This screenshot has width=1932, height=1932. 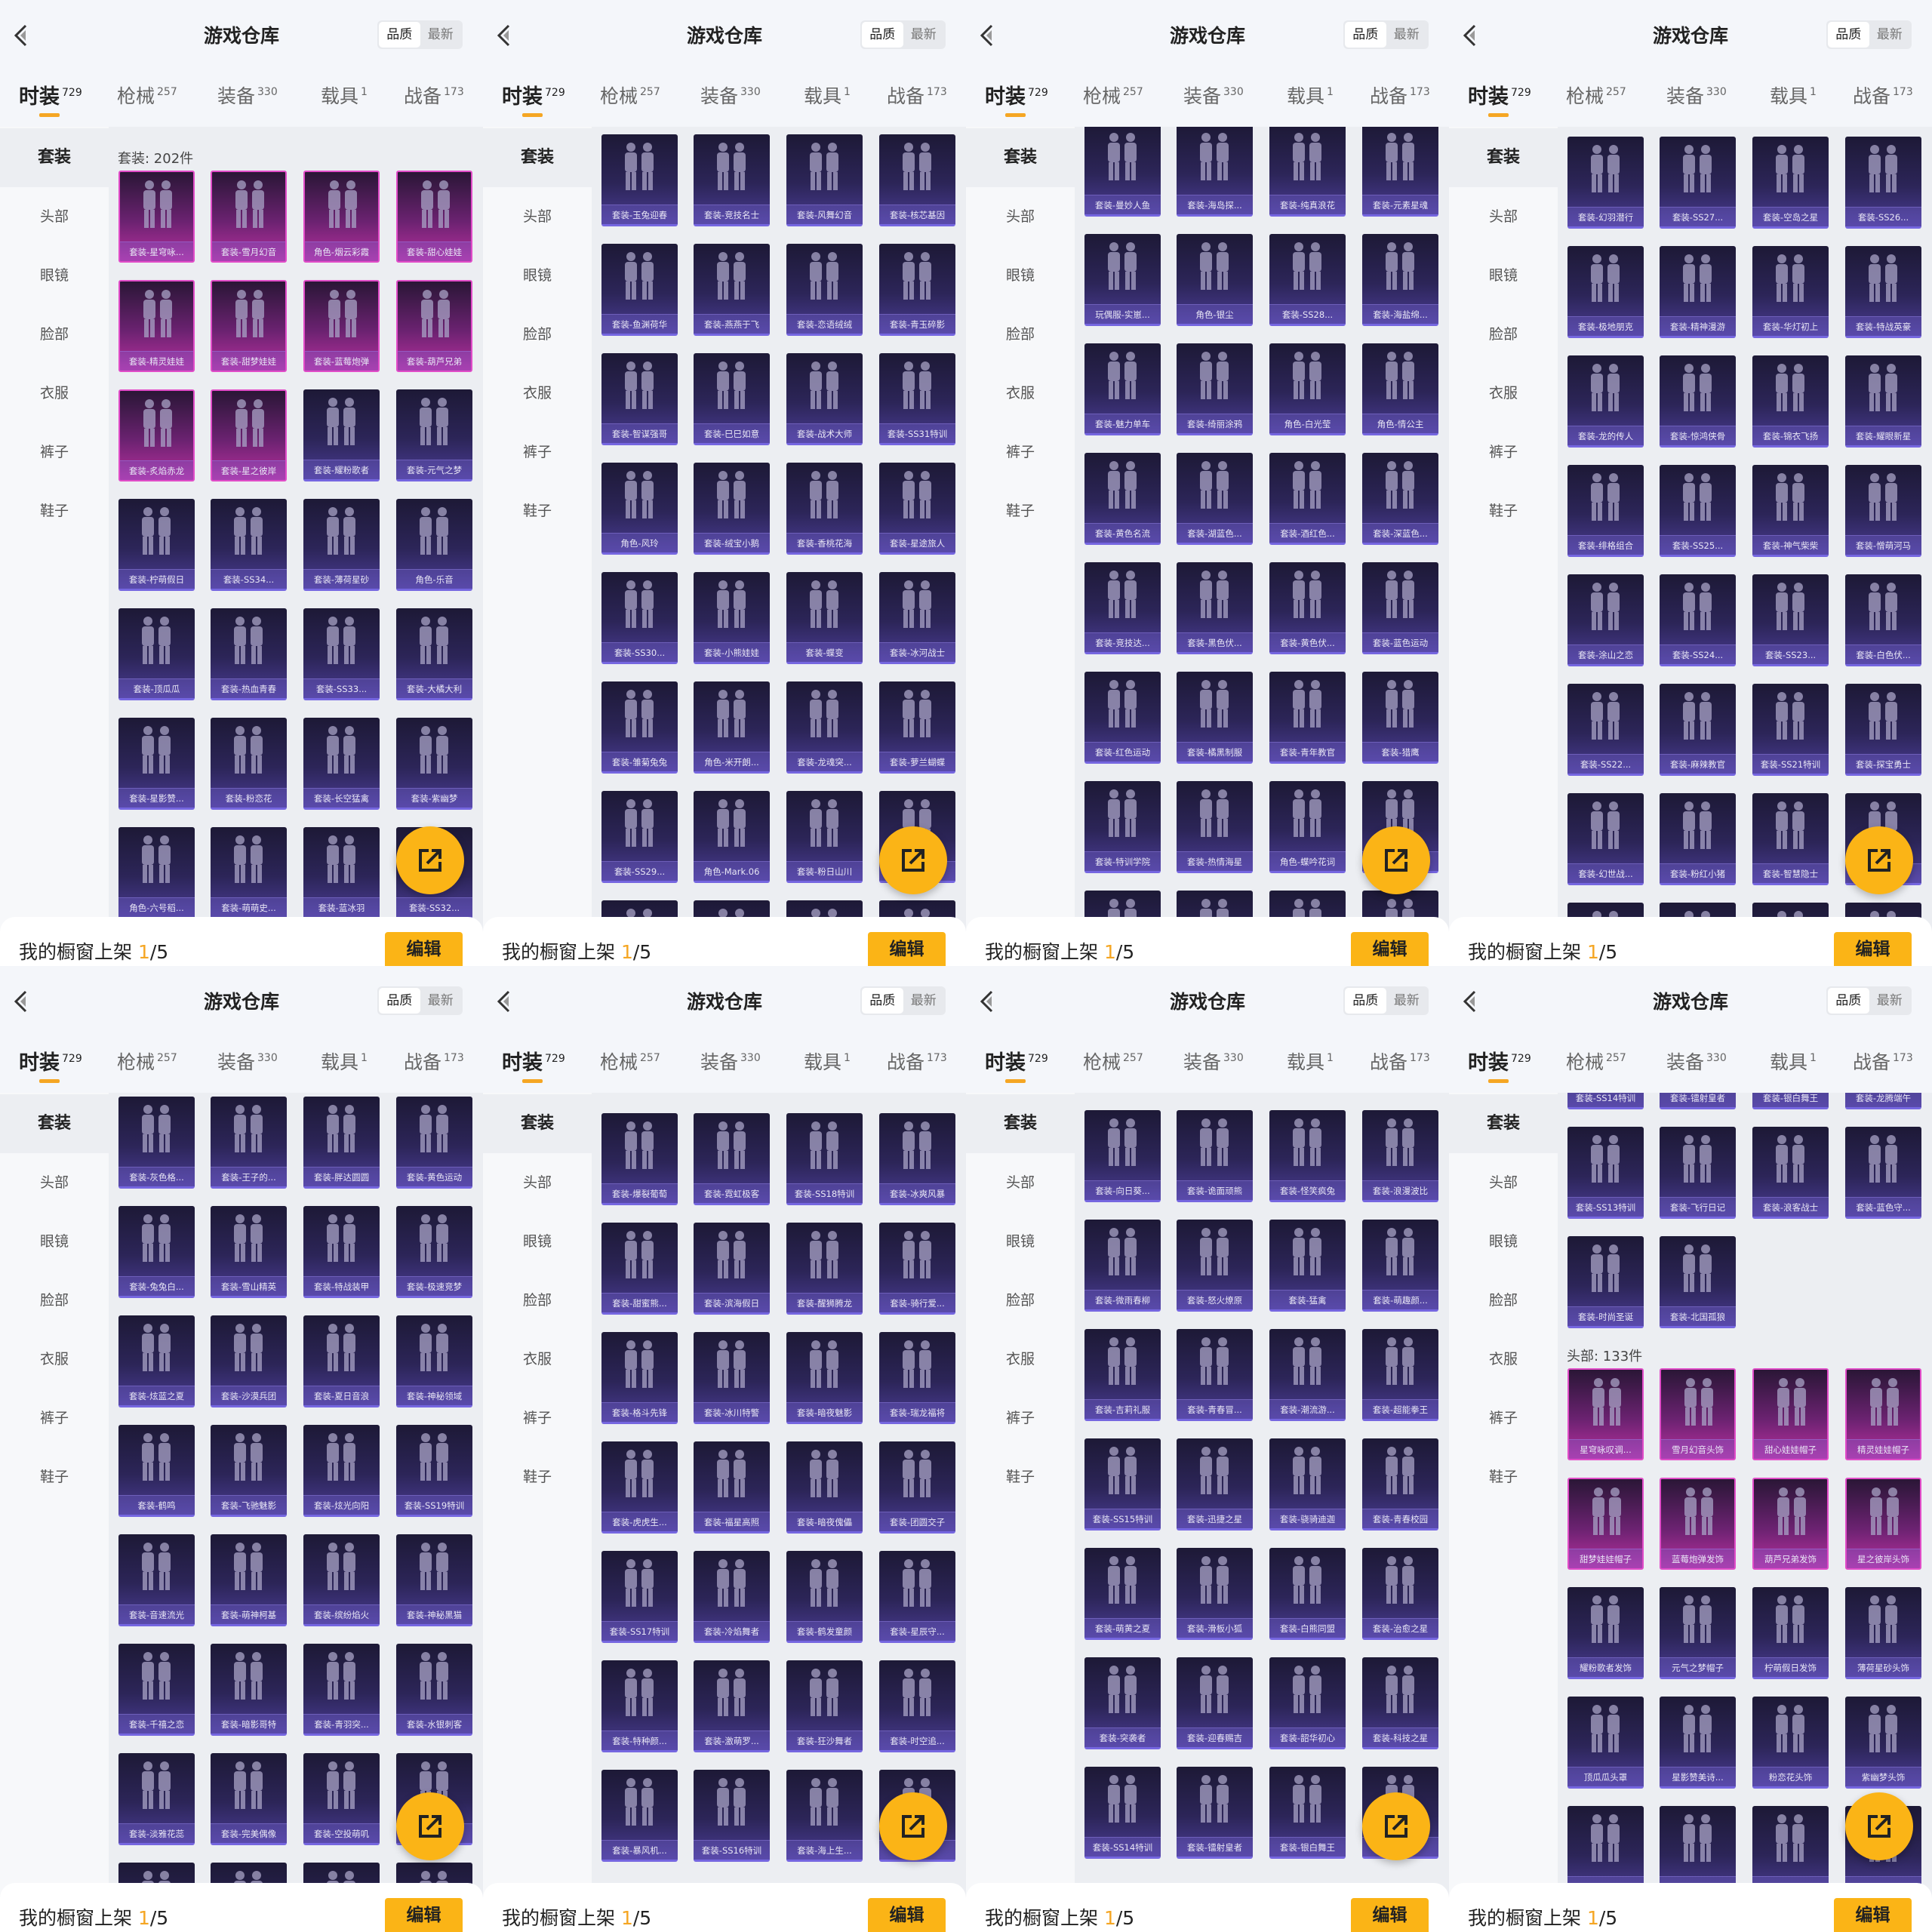 I want to click on item-tile: 套装-龙的传人, so click(x=1605, y=401).